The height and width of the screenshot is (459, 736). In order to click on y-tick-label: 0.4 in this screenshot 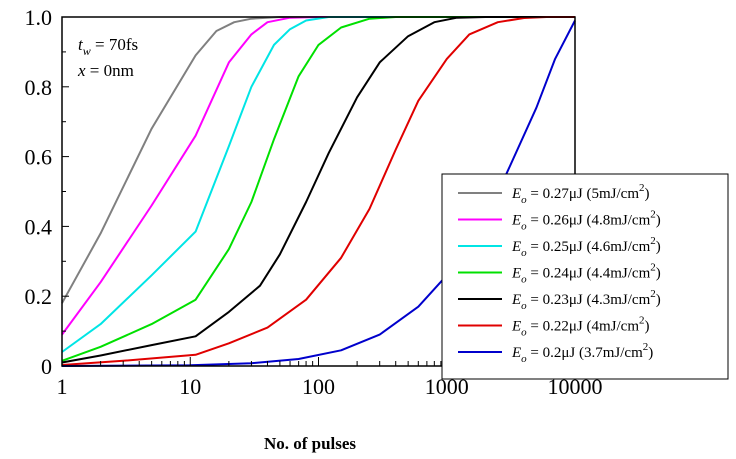, I will do `click(39, 226)`.